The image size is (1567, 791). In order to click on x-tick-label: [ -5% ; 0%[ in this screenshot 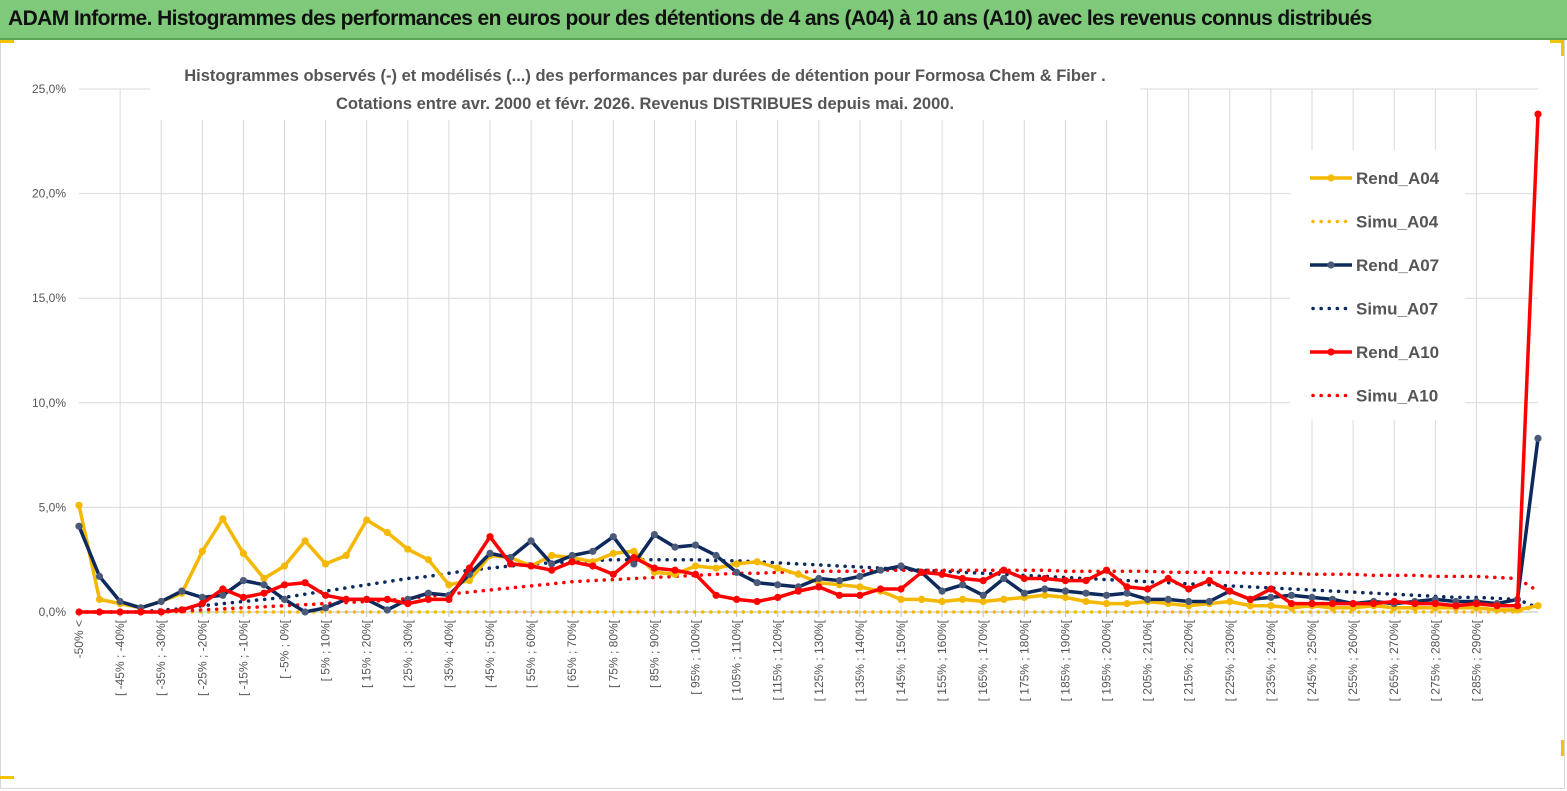, I will do `click(285, 648)`.